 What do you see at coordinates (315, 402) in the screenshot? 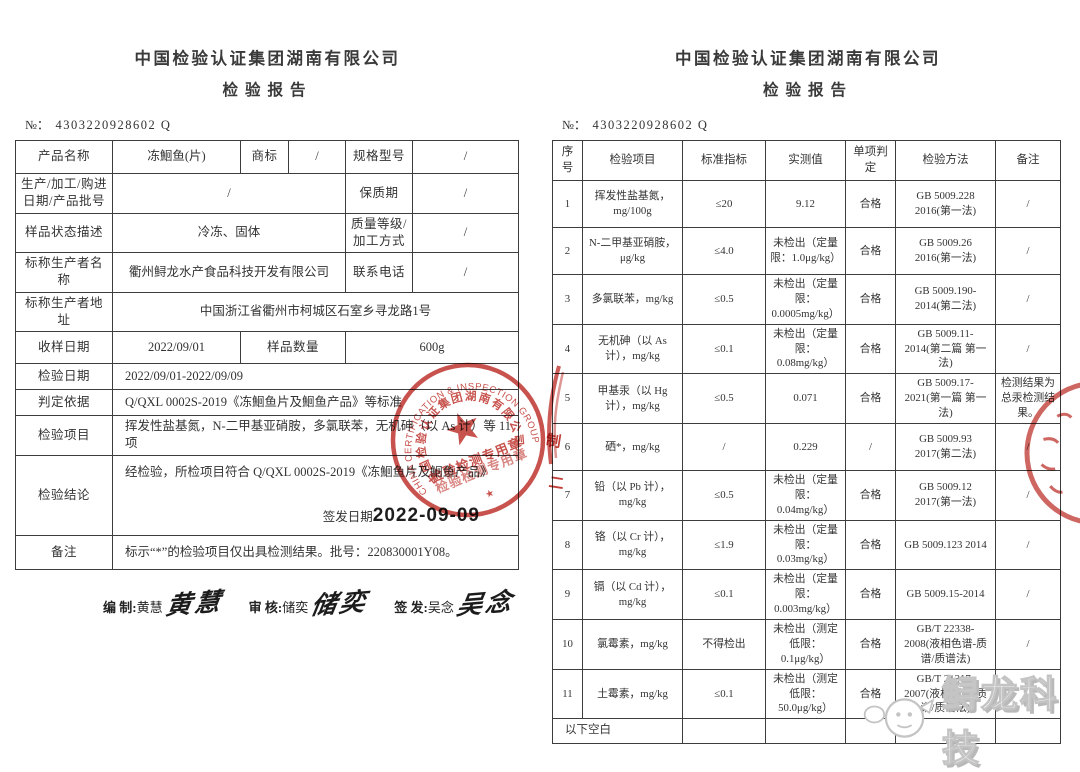
I see `judge-basis-value: Q/QXL 0002S-2019《冻鮰鱼片及鮰鱼产品》等标准` at bounding box center [315, 402].